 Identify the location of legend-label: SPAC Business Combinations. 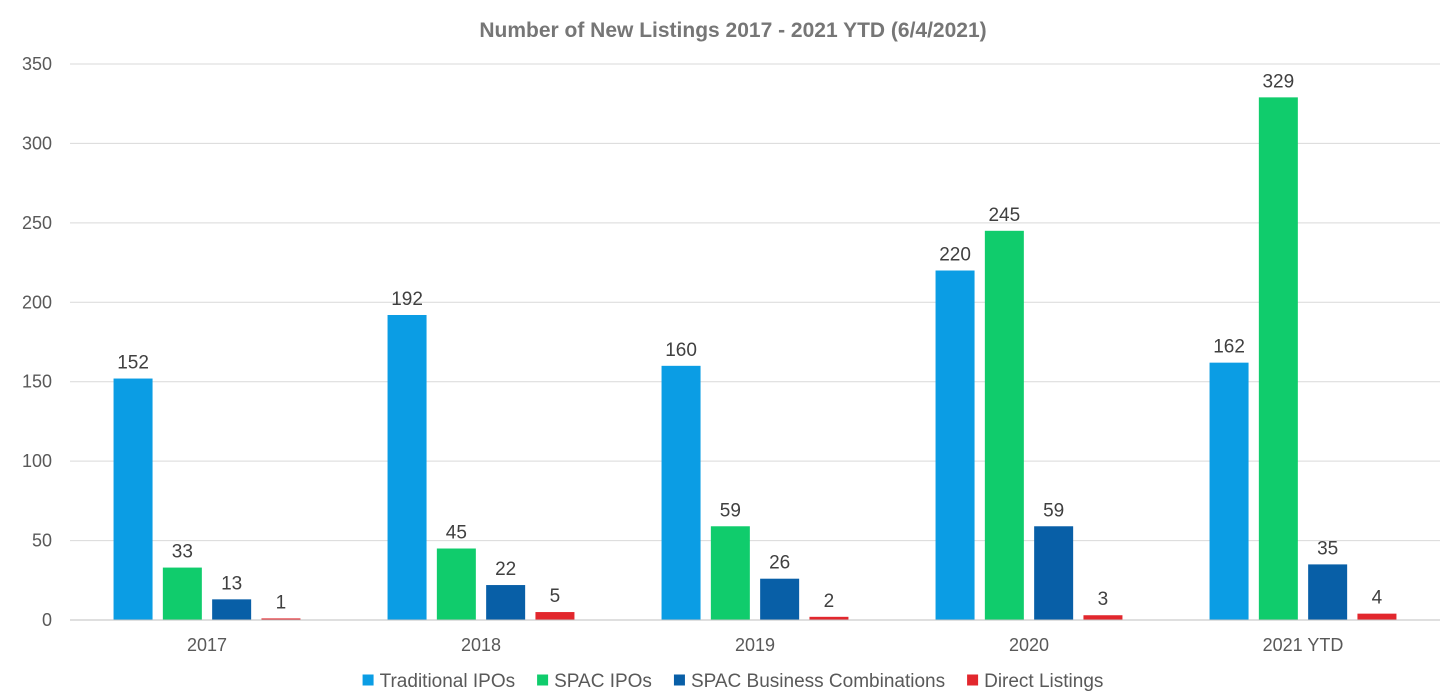
(818, 681).